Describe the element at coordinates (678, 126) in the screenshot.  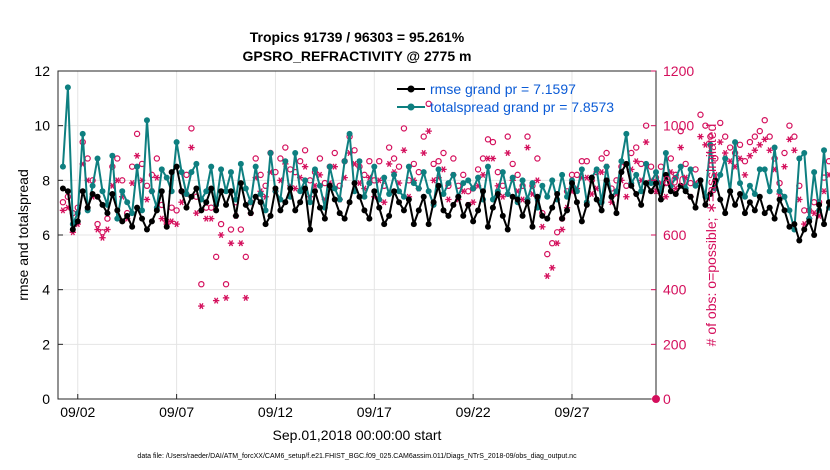
I see `right-tick-label: 1000` at that location.